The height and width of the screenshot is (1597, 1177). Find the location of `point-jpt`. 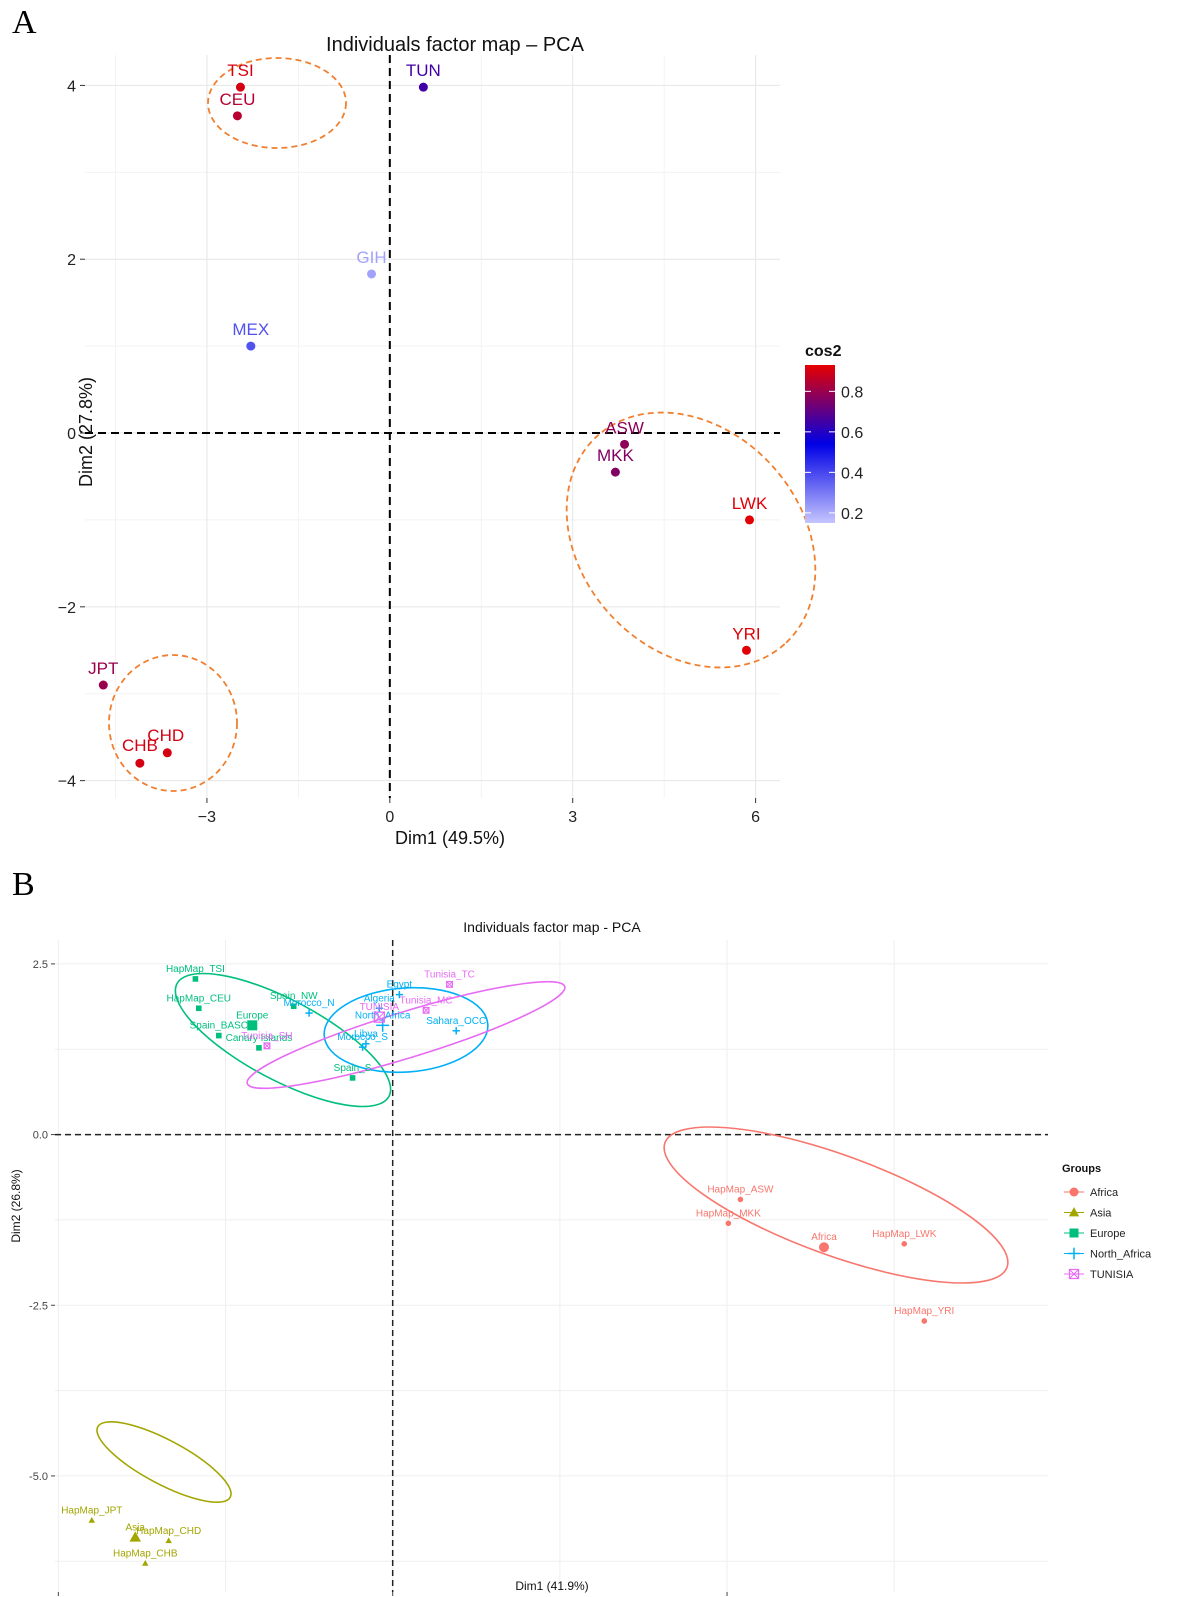

point-jpt is located at coordinates (103, 685).